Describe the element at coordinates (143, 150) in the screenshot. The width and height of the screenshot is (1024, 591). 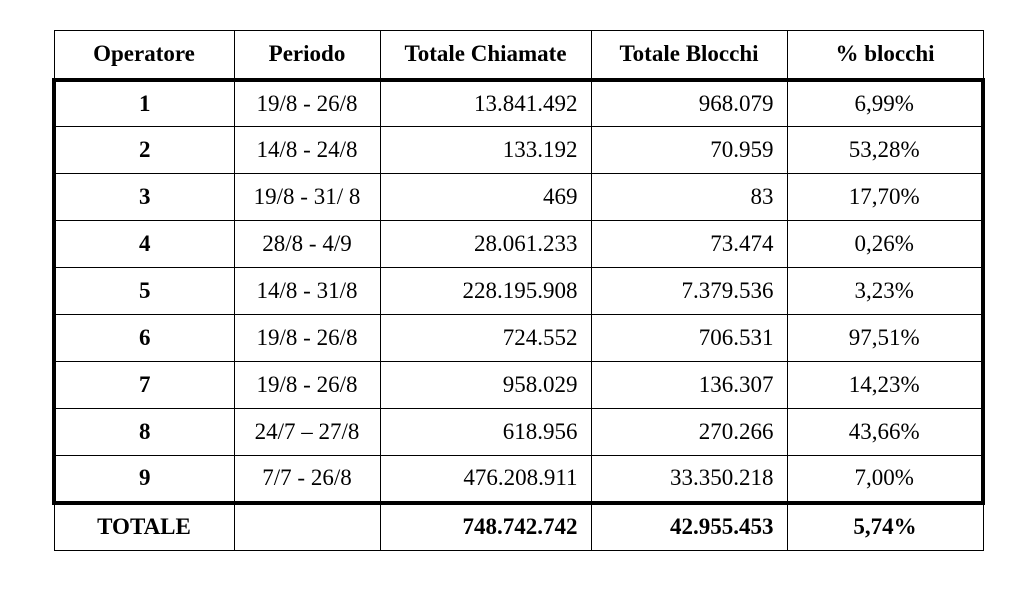
I see `cell-operatore: 2` at that location.